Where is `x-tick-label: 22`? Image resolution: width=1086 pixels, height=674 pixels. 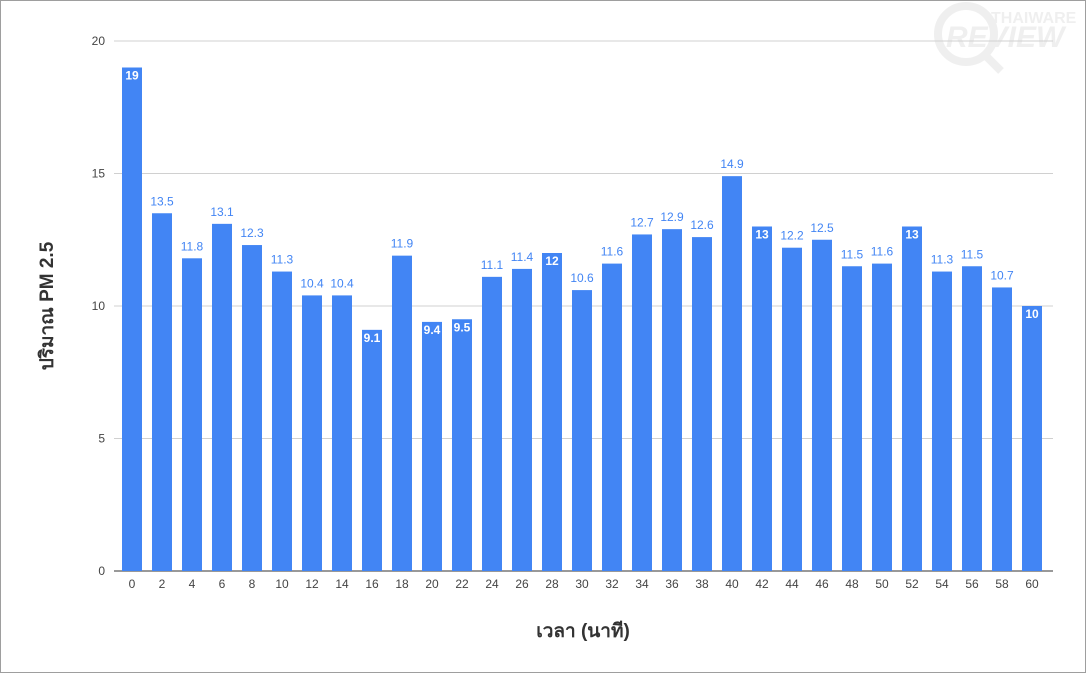 x-tick-label: 22 is located at coordinates (462, 584).